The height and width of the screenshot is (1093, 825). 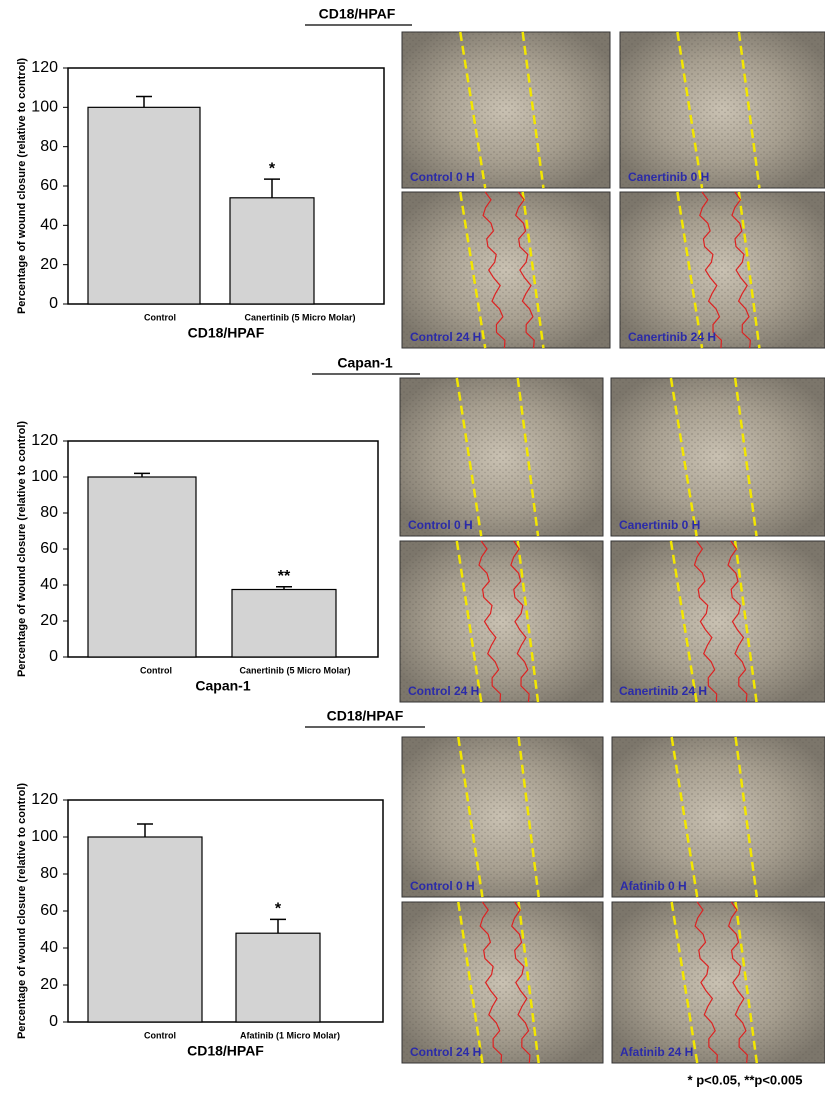 I want to click on x-axis-label: Capan-1, so click(x=222, y=686).